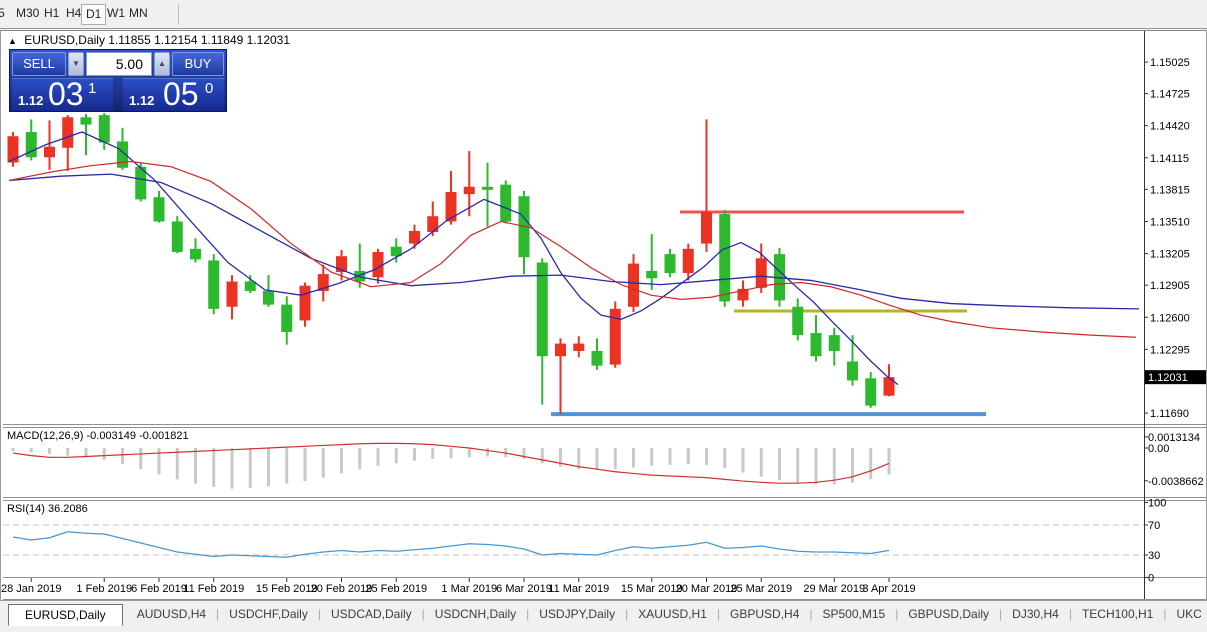  What do you see at coordinates (889, 386) in the screenshot?
I see `candle-body-3 Apr` at bounding box center [889, 386].